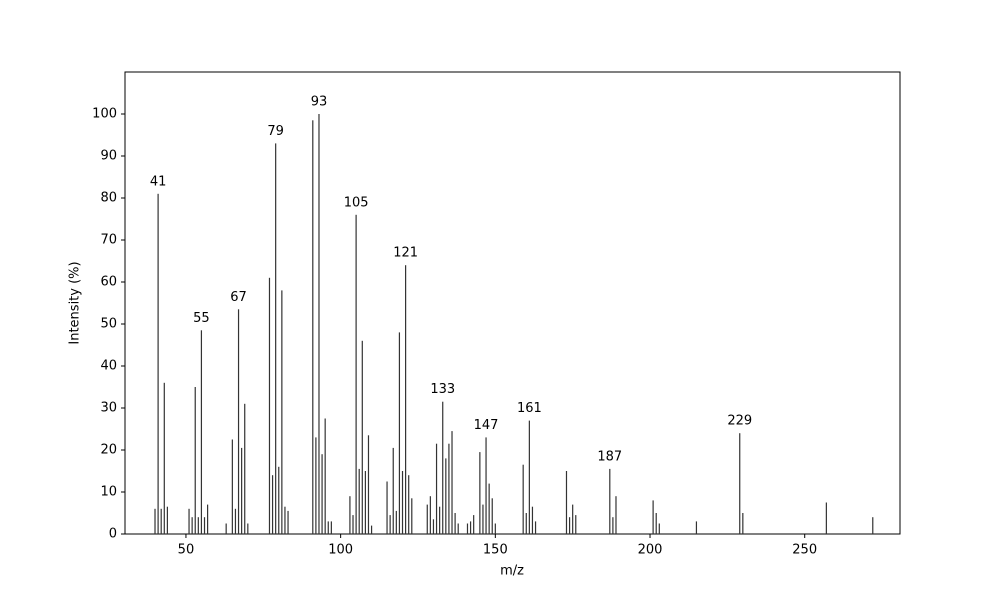 The width and height of the screenshot is (1000, 600). I want to click on y-tick-label: 90, so click(108, 156).